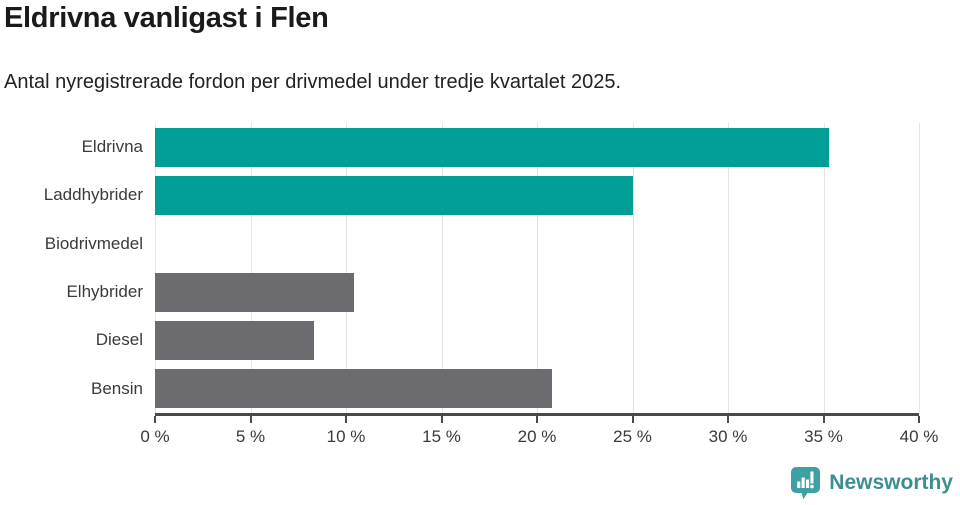 The height and width of the screenshot is (505, 960). I want to click on chart-row: Laddhybrider, so click(459, 195).